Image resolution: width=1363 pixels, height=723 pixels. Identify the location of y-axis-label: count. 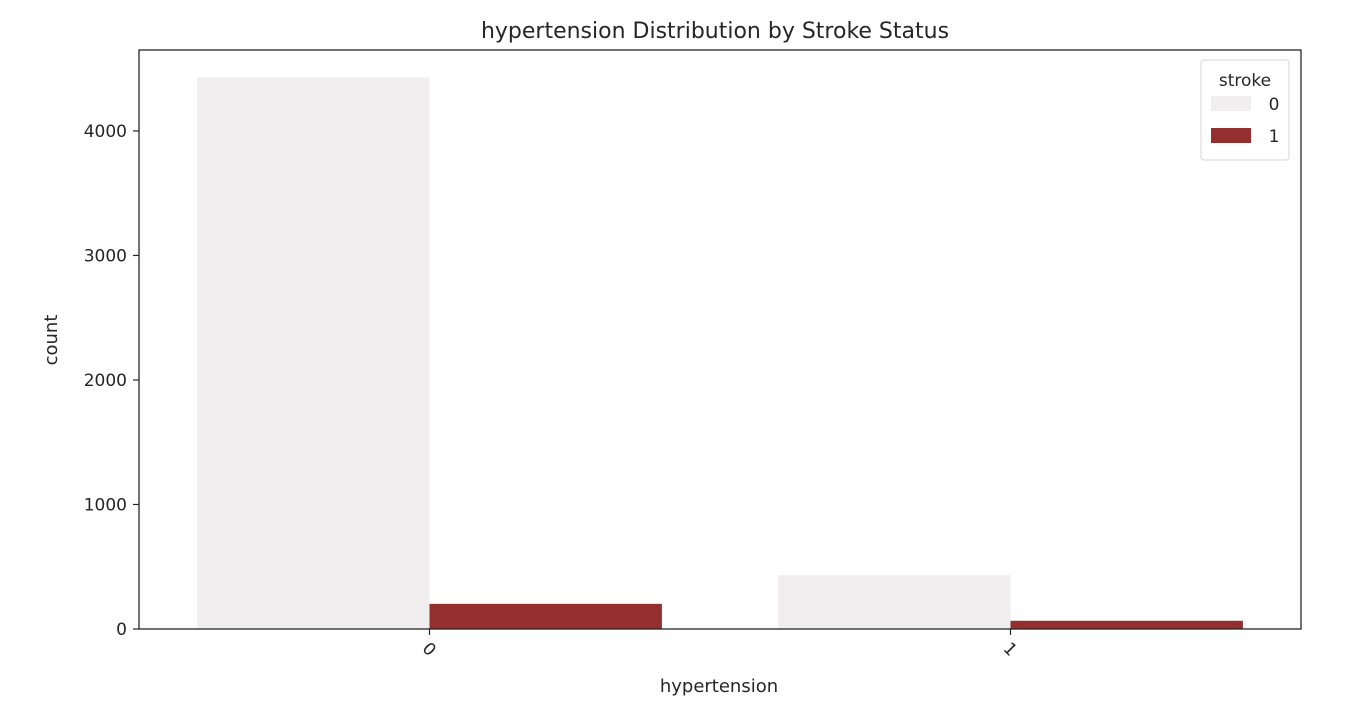
(51, 340).